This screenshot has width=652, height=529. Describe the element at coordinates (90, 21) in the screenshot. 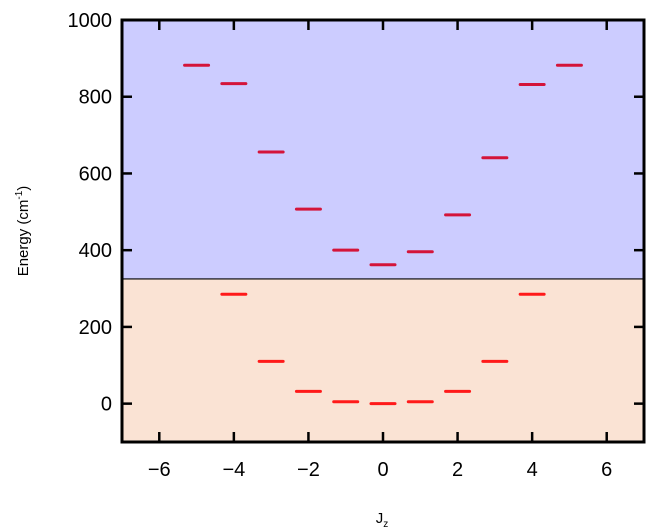

I see `y-tick-label-5: 1000` at that location.